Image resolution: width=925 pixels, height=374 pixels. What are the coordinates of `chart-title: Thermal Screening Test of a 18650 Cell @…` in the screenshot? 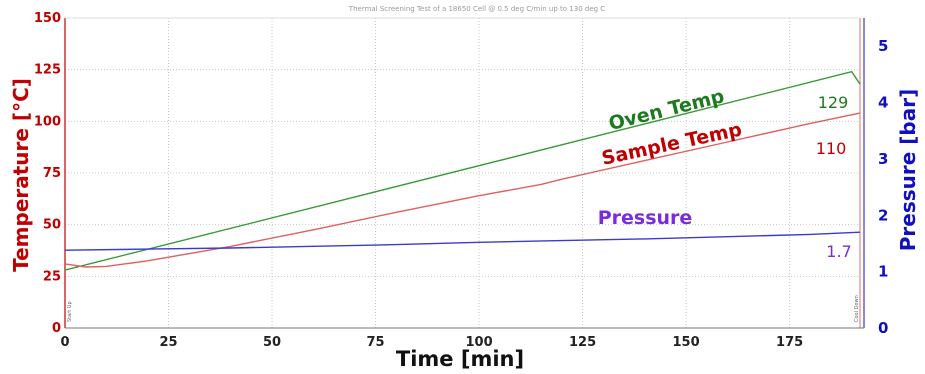 It's located at (477, 9).